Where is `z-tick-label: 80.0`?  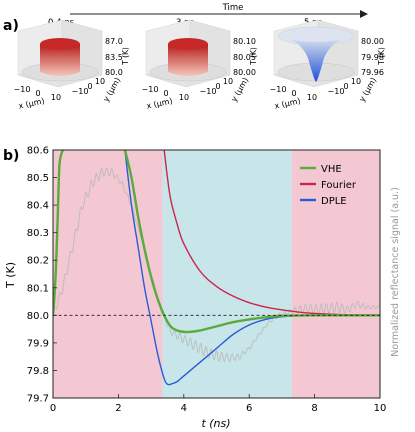 z-tick-label: 80.0 is located at coordinates (114, 72).